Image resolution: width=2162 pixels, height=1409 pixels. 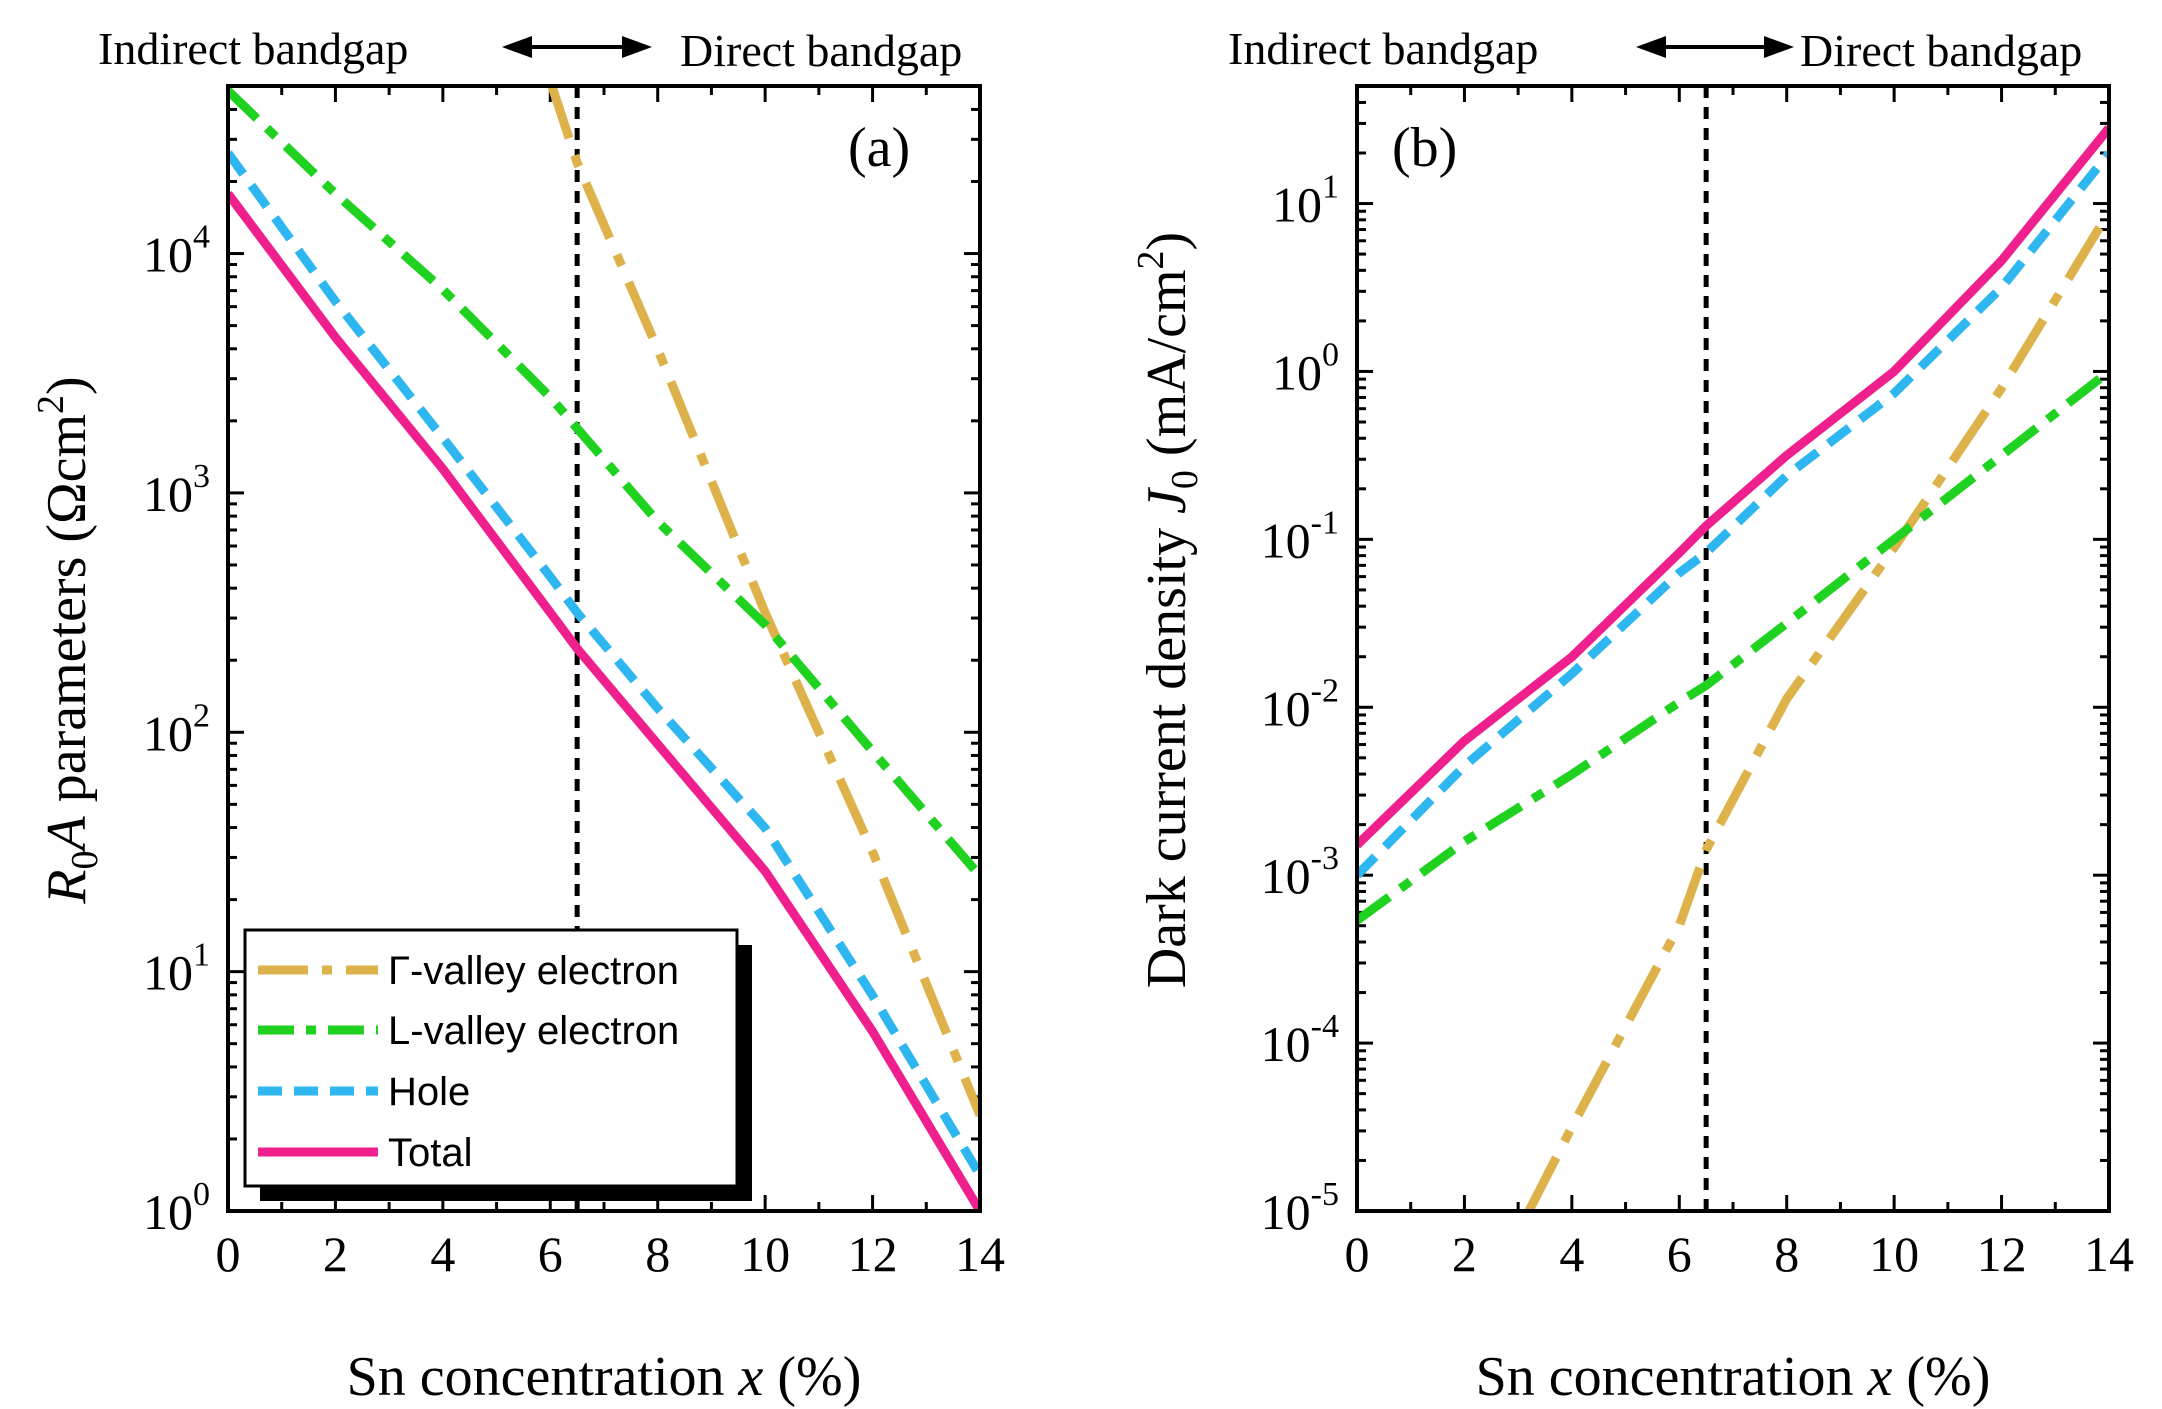 What do you see at coordinates (1300, 704) in the screenshot?
I see `y-tick-label: 10⁻²` at bounding box center [1300, 704].